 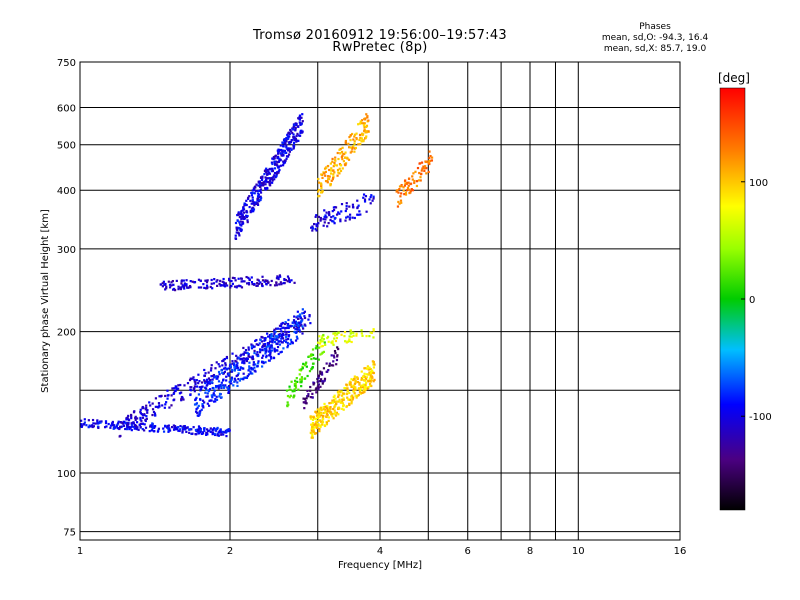 What do you see at coordinates (45, 301) in the screenshot?
I see `y-axis-label: Stationary phase Virtual Height [km]` at bounding box center [45, 301].